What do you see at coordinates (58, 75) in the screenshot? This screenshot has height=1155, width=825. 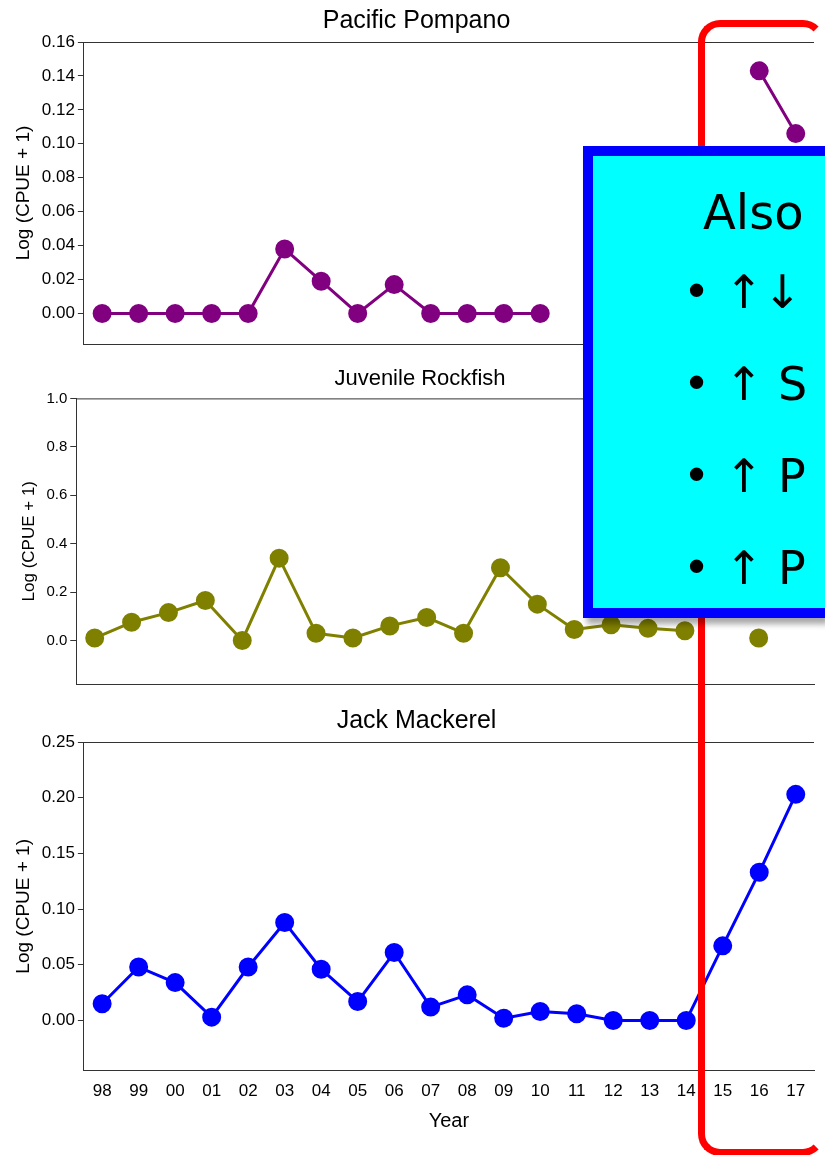 I see `y-tick-label: 0.14` at bounding box center [58, 75].